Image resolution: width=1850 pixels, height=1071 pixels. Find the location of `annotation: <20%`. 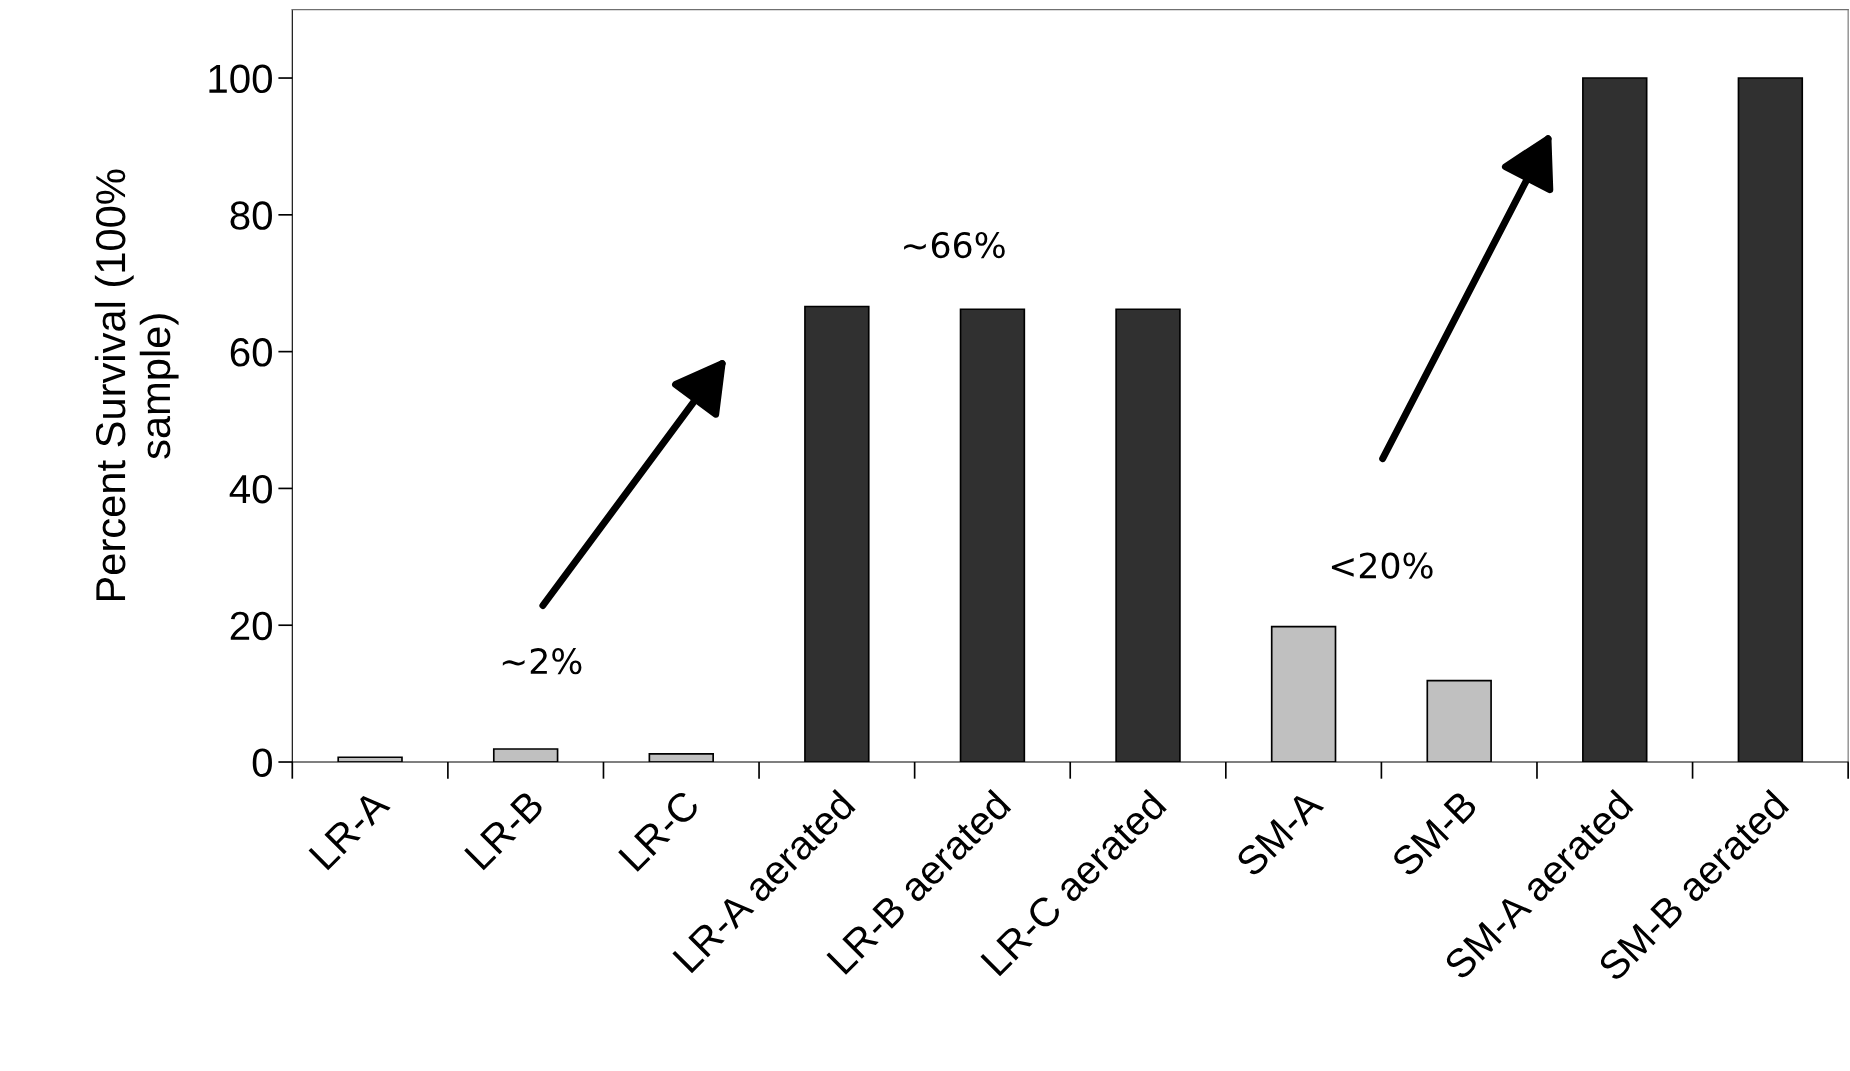

annotation: <20% is located at coordinates (1382, 565).